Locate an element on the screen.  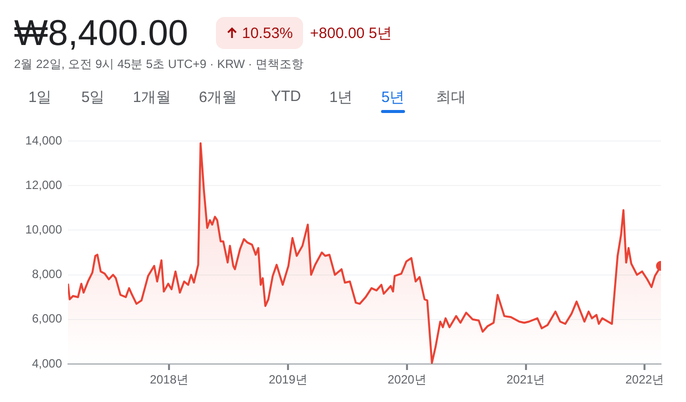
text: 1일 is located at coordinates (40, 97).